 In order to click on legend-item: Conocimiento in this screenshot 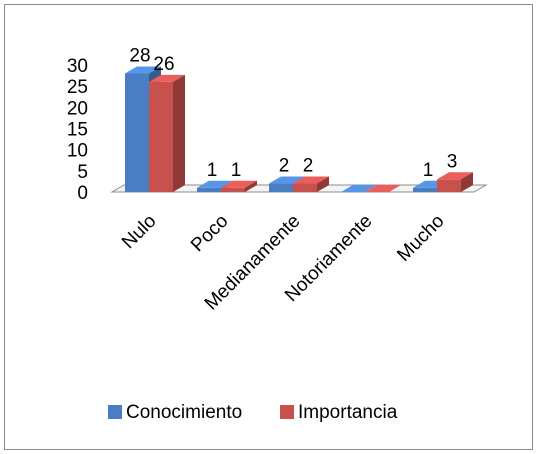, I will do `click(175, 412)`.